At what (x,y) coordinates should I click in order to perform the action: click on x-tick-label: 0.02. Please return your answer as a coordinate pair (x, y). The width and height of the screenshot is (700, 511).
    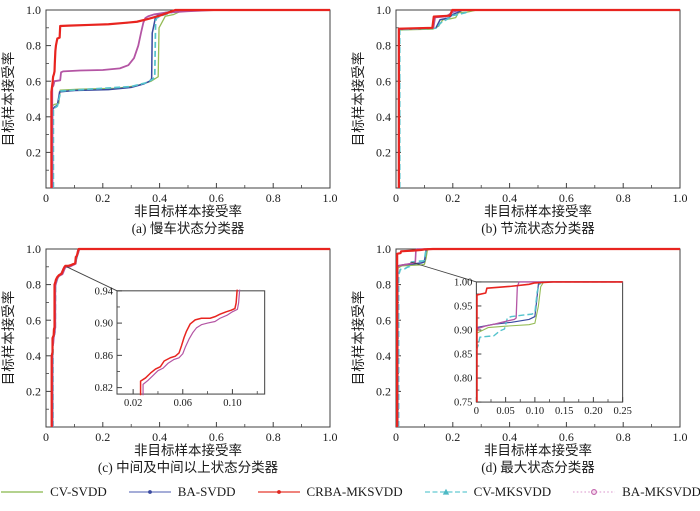
    Looking at the image, I should click on (133, 403).